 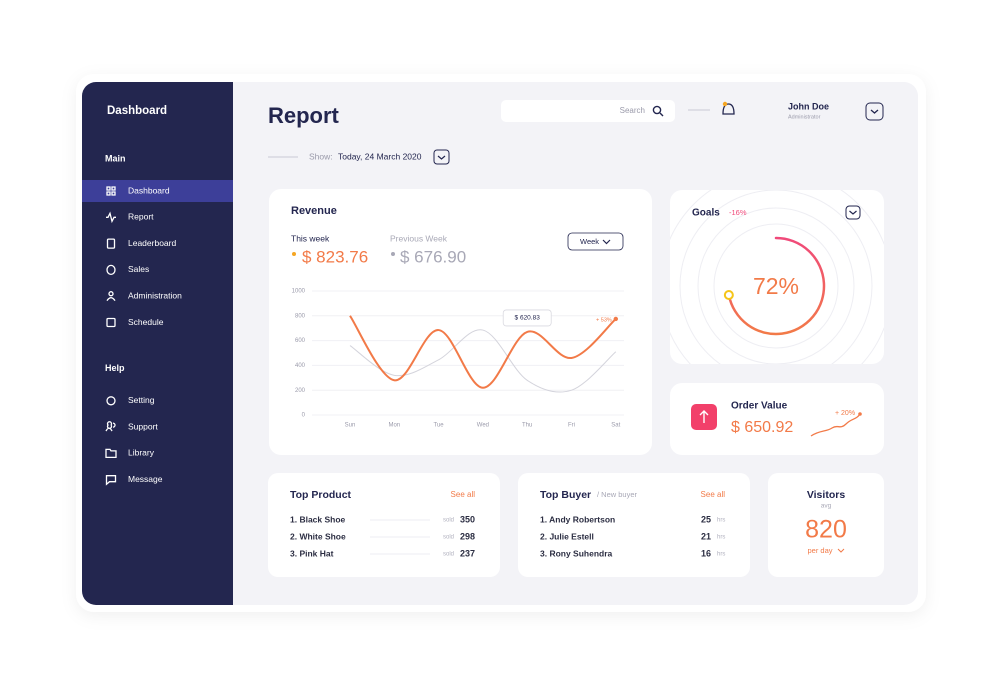 What do you see at coordinates (314, 211) in the screenshot?
I see `card-title: Revenue` at bounding box center [314, 211].